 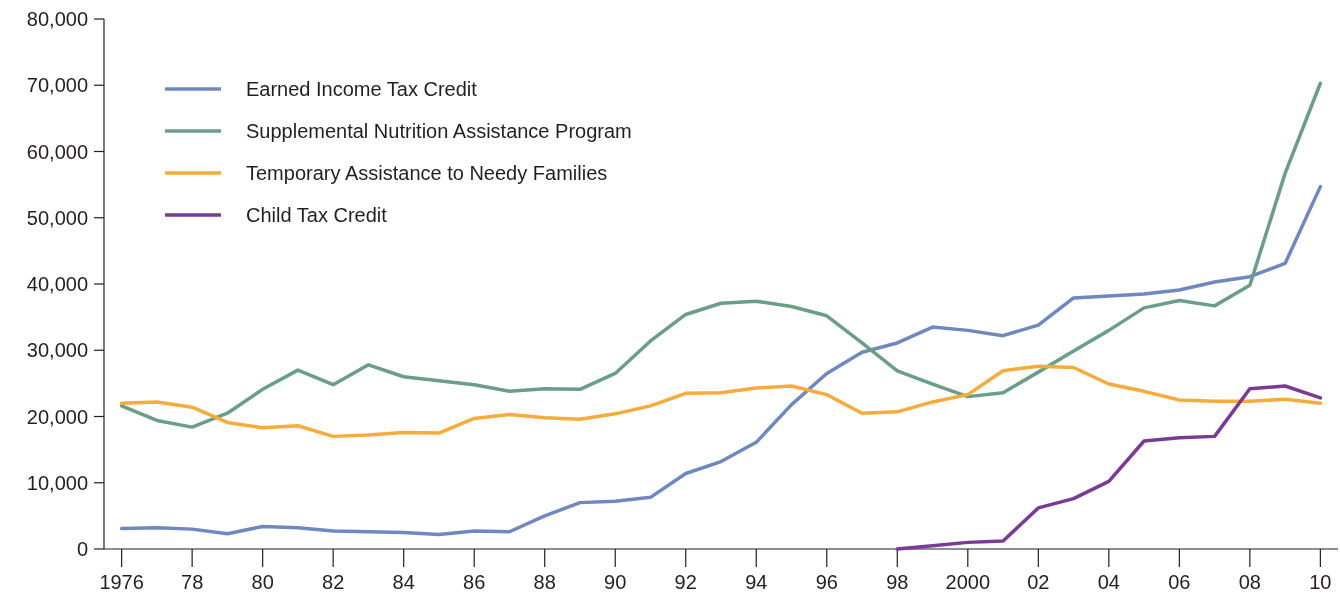 What do you see at coordinates (1038, 582) in the screenshot?
I see `x-tick-label: 02` at bounding box center [1038, 582].